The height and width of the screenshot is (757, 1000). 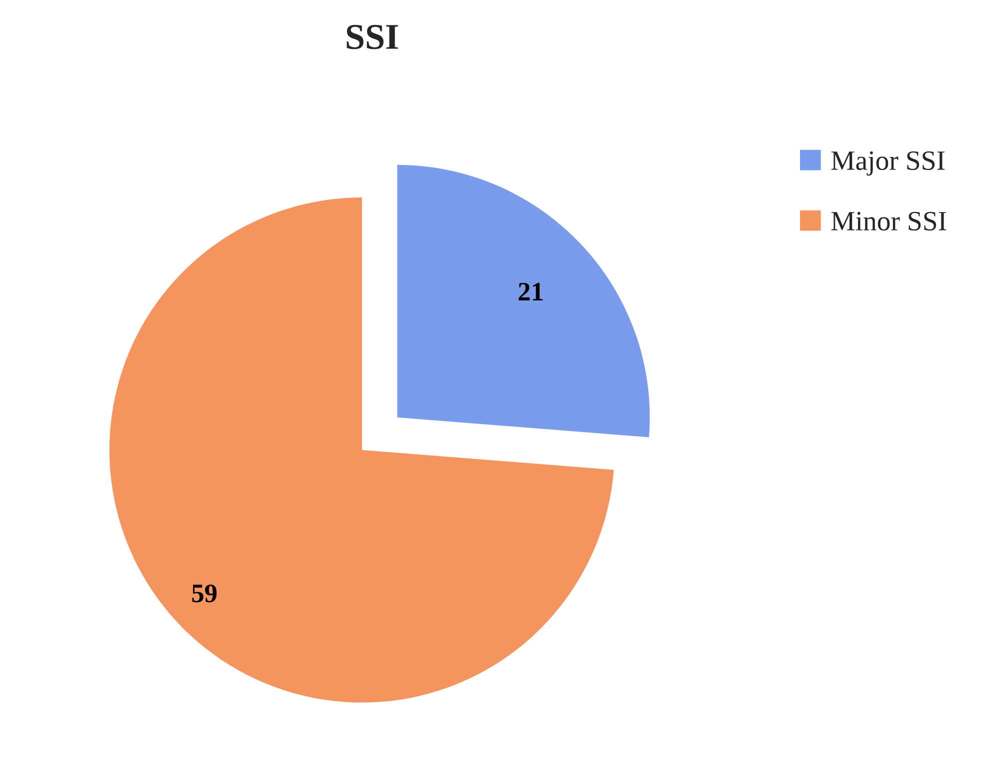 I want to click on legend-label: Major SSI, so click(x=888, y=163).